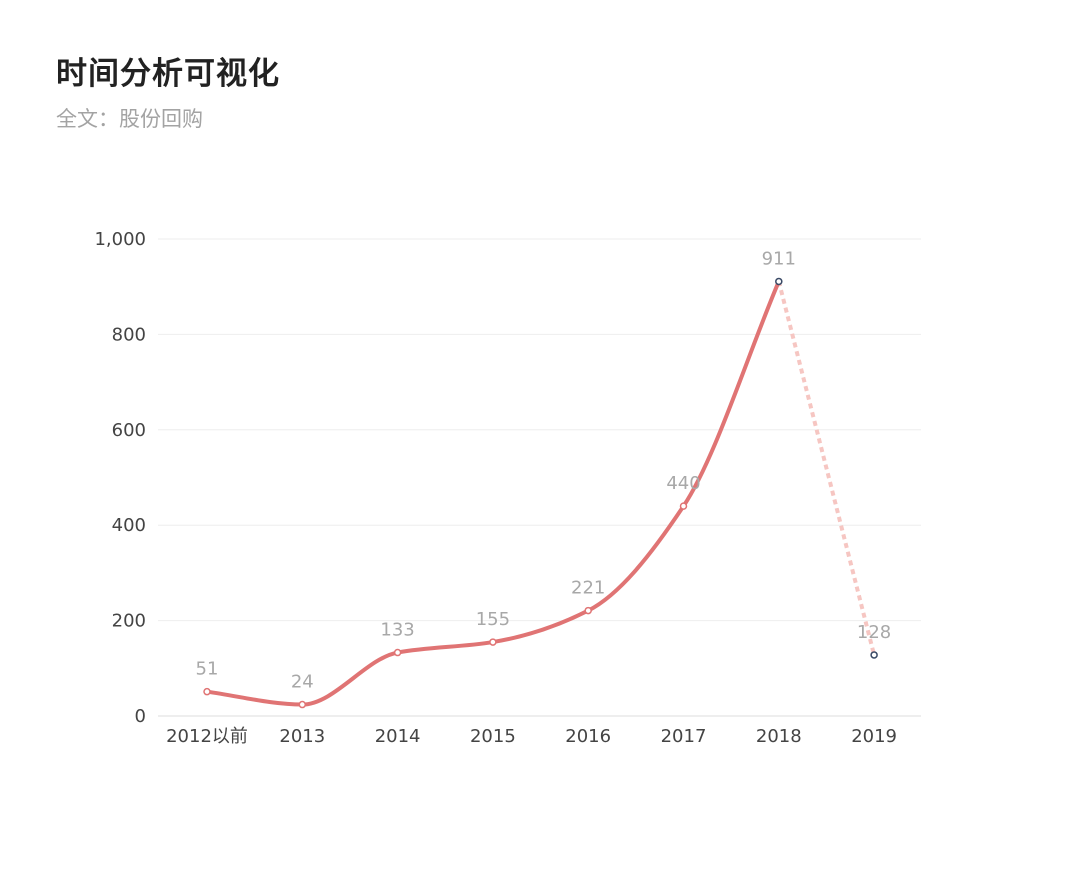  I want to click on x-tick-label: 2019, so click(874, 736).